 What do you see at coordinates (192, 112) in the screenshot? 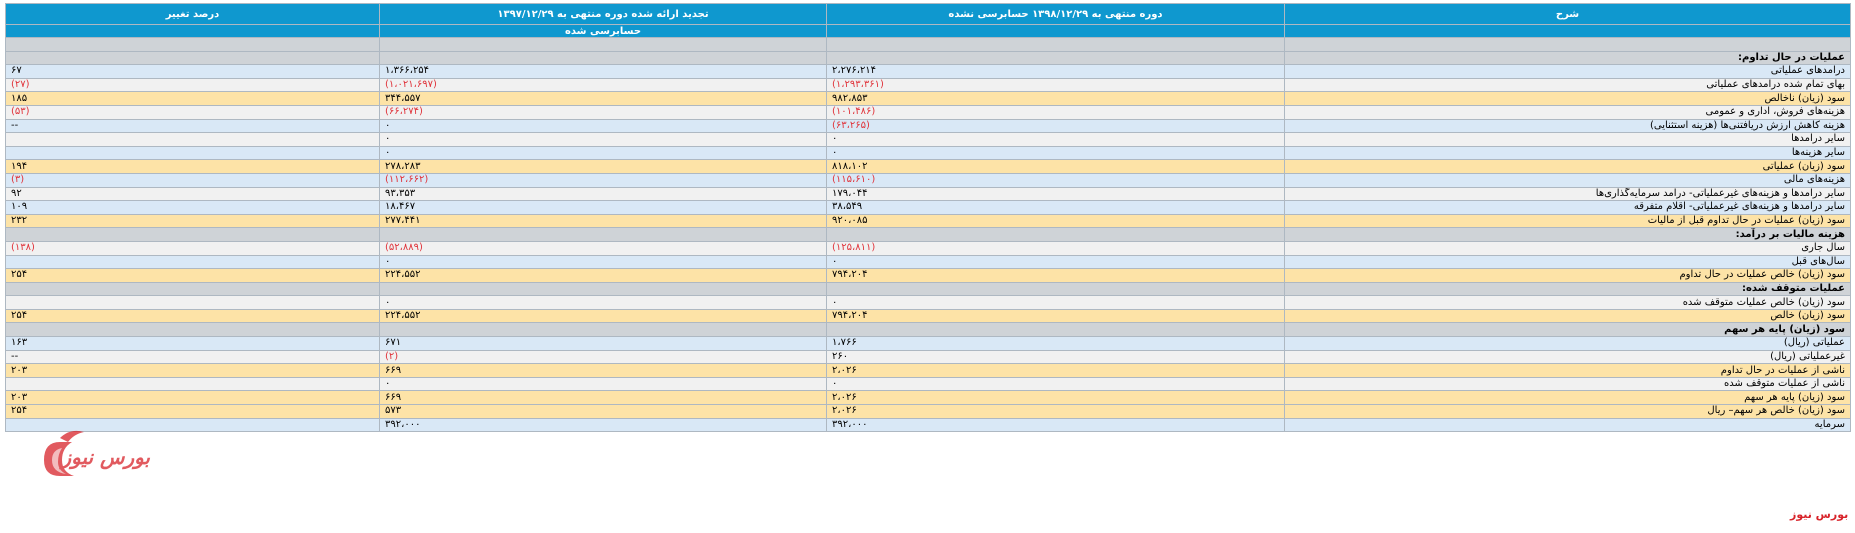
I see `row-change-percent: (۵۳)` at bounding box center [192, 112].